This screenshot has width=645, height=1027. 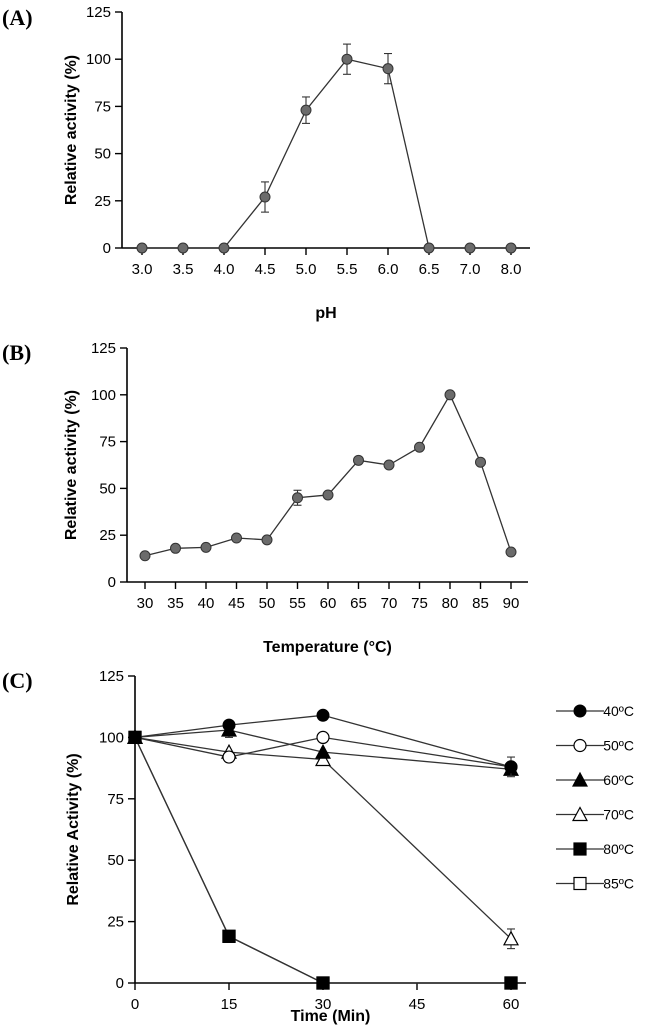 I want to click on x-axis-title: Temperature (°C), so click(x=327, y=647).